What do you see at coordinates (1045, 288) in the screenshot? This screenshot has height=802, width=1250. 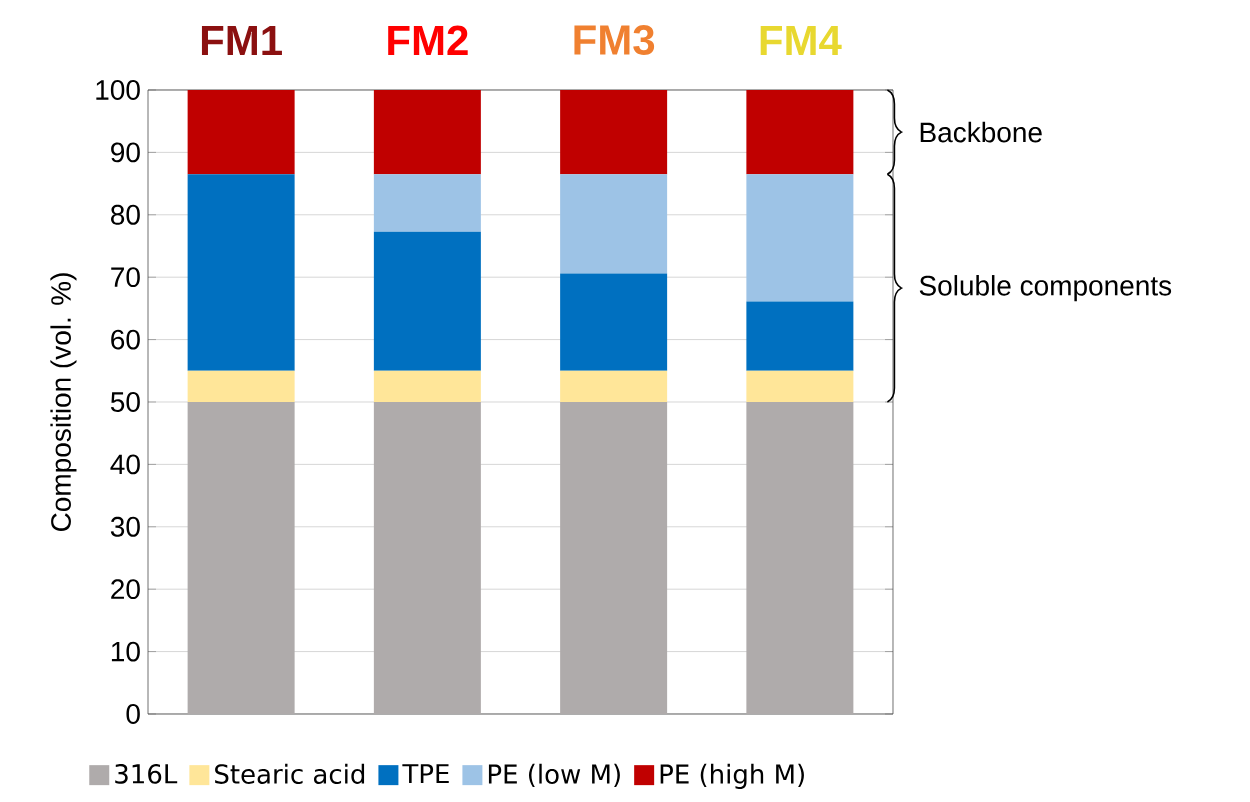 I see `text: Soluble components` at bounding box center [1045, 288].